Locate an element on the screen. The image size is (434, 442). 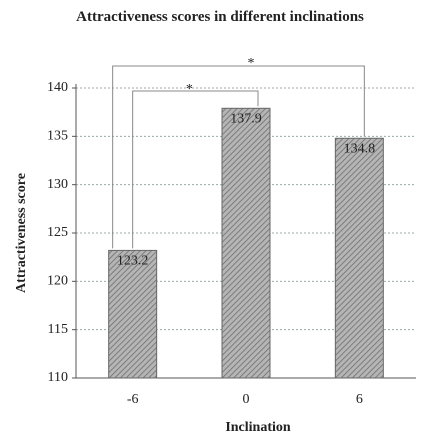
value-label: 137.9 is located at coordinates (246, 119).